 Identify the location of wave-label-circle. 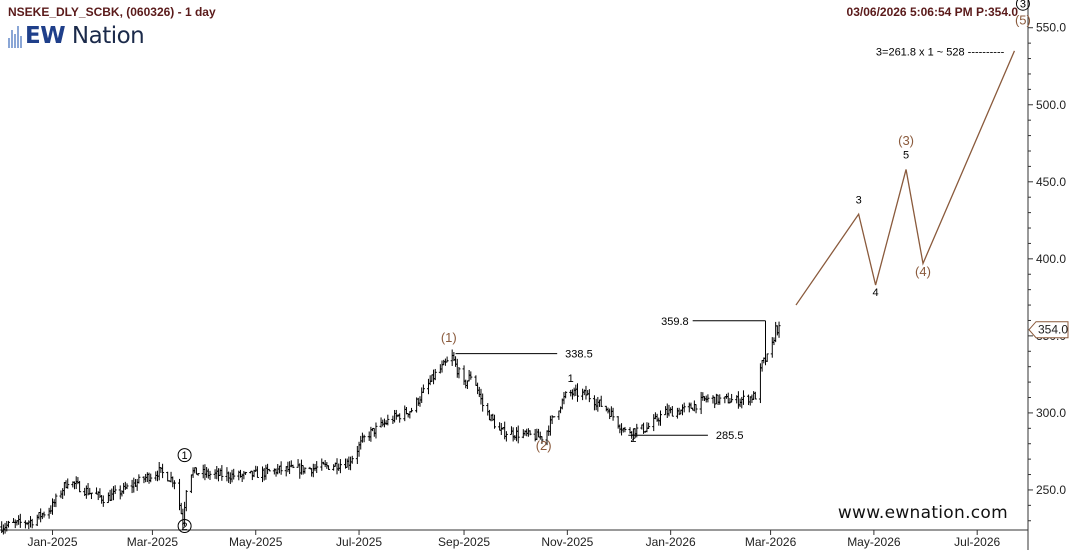
(184, 526).